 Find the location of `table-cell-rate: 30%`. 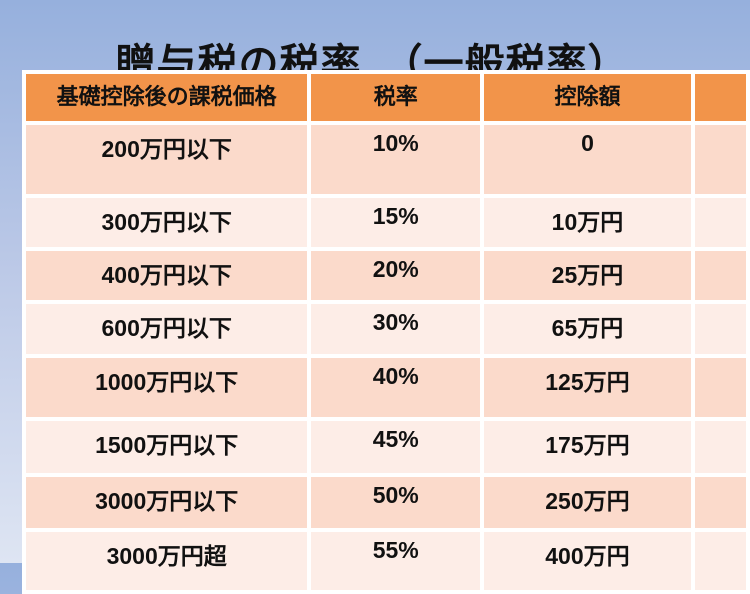

table-cell-rate: 30% is located at coordinates (396, 329).